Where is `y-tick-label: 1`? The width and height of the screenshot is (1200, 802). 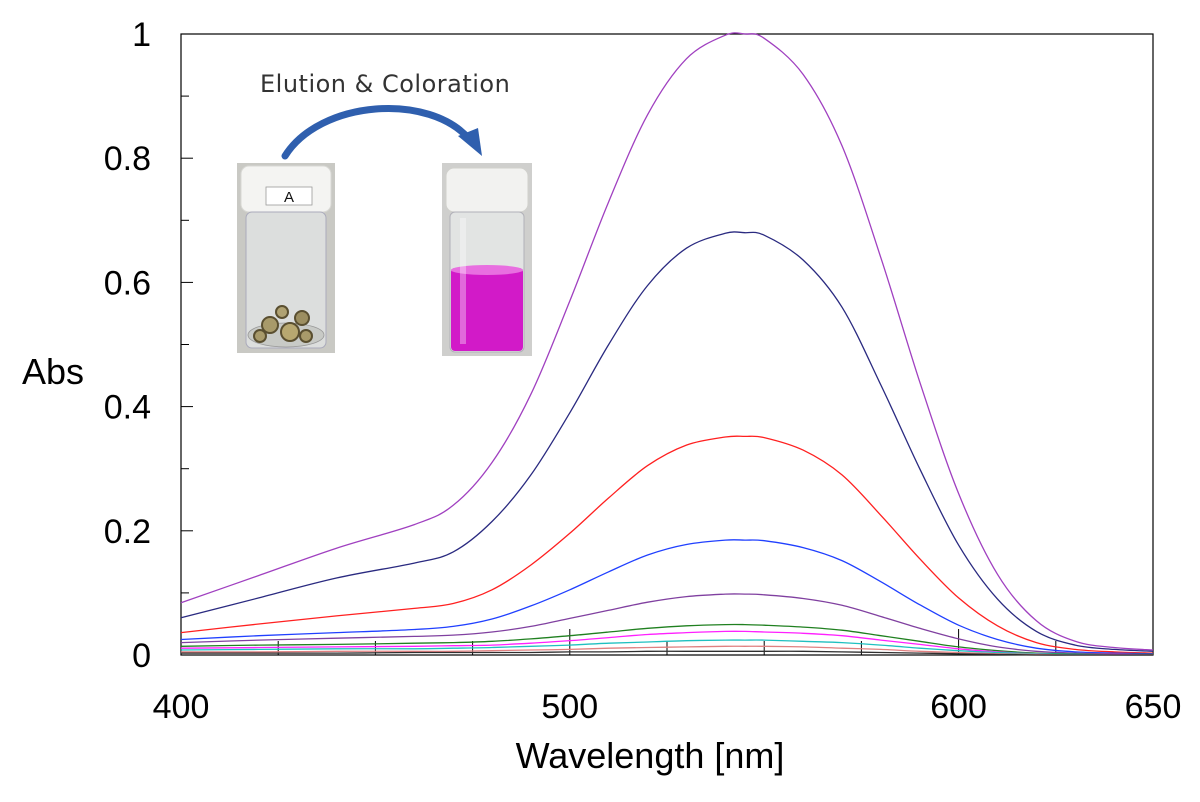
y-tick-label: 1 is located at coordinates (141, 35).